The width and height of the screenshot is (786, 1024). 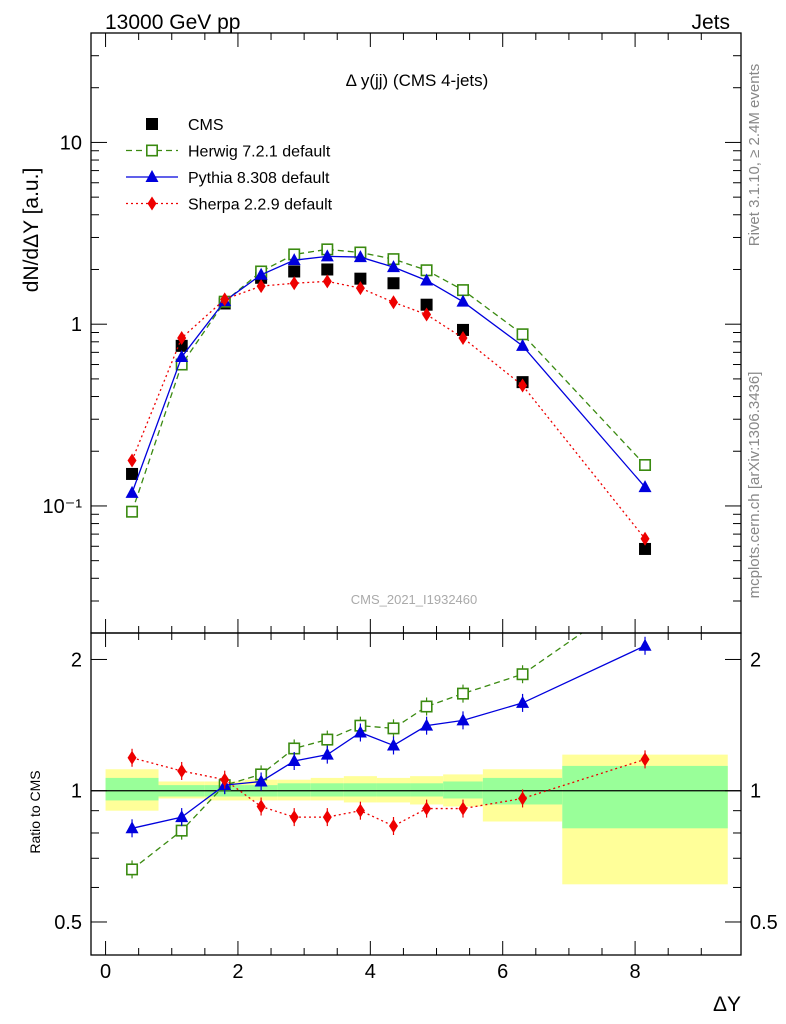 What do you see at coordinates (417, 80) in the screenshot?
I see `chart-title: Δ y(jj) (CMS 4-jets)` at bounding box center [417, 80].